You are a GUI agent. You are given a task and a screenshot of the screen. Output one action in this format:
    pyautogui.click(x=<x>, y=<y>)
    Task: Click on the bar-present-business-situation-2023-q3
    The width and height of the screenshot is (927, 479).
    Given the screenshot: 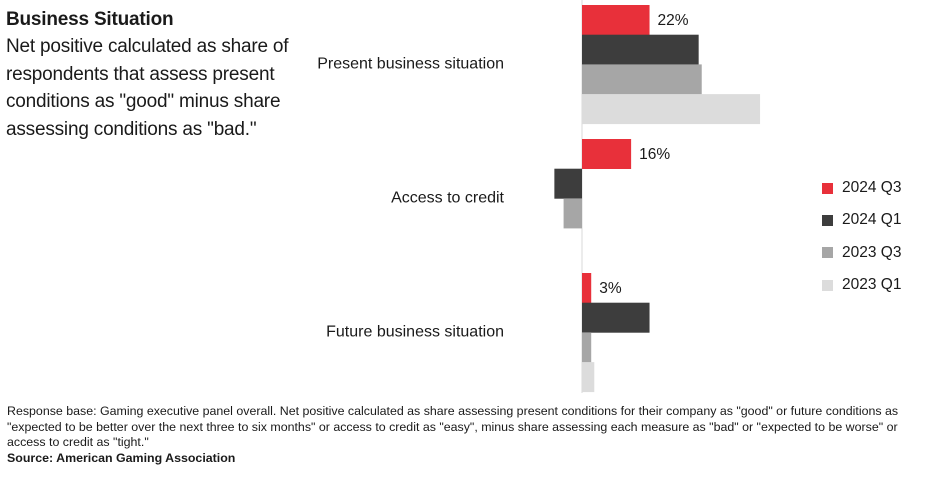 What is the action you would take?
    pyautogui.click(x=642, y=79)
    